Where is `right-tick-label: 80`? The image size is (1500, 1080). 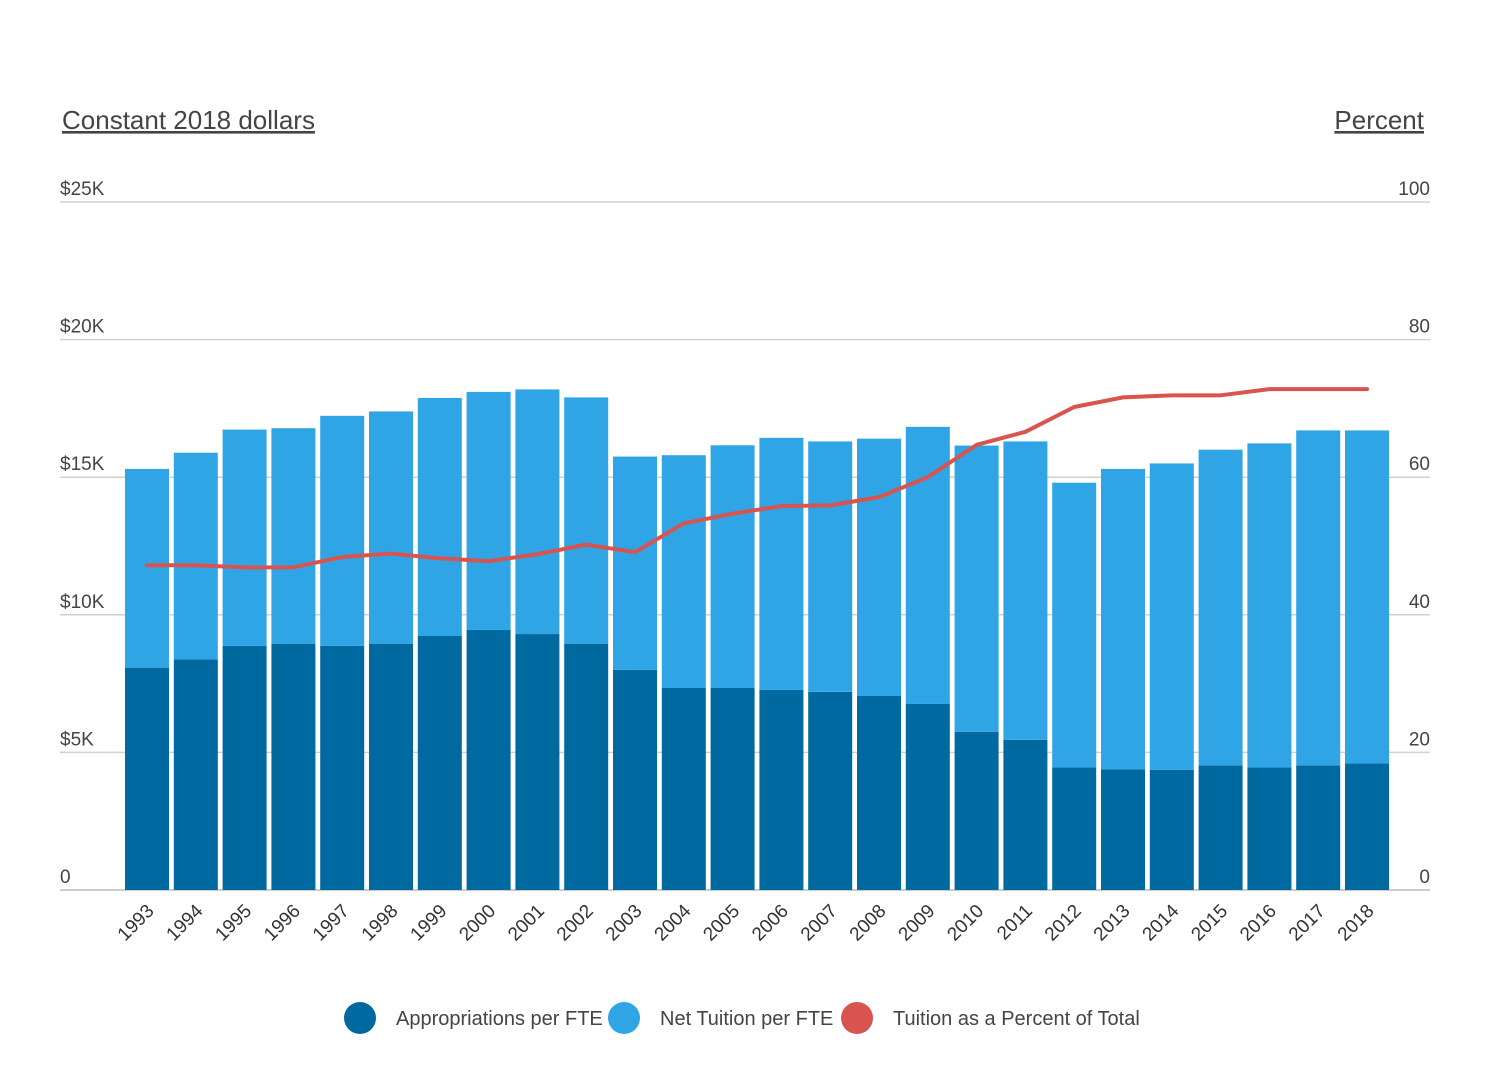 right-tick-label: 80 is located at coordinates (1419, 327).